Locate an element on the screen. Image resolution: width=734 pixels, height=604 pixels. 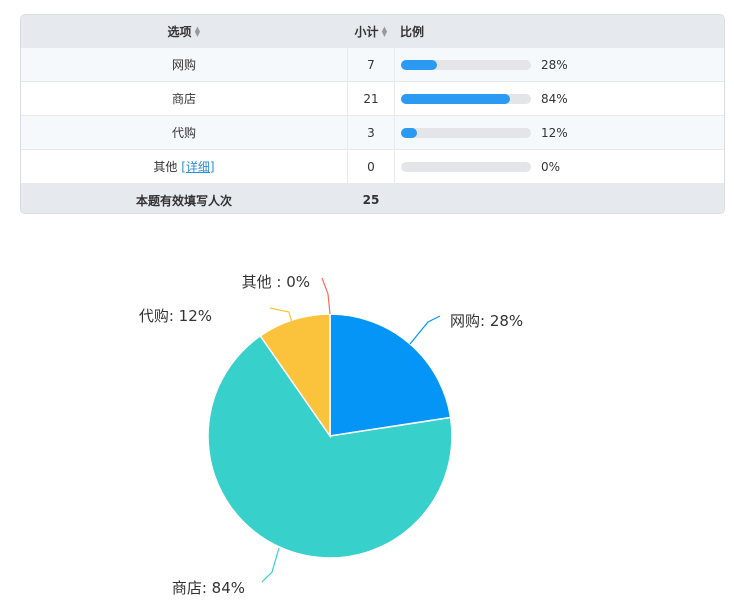
option-label: 其他 [详细] is located at coordinates (184, 166).